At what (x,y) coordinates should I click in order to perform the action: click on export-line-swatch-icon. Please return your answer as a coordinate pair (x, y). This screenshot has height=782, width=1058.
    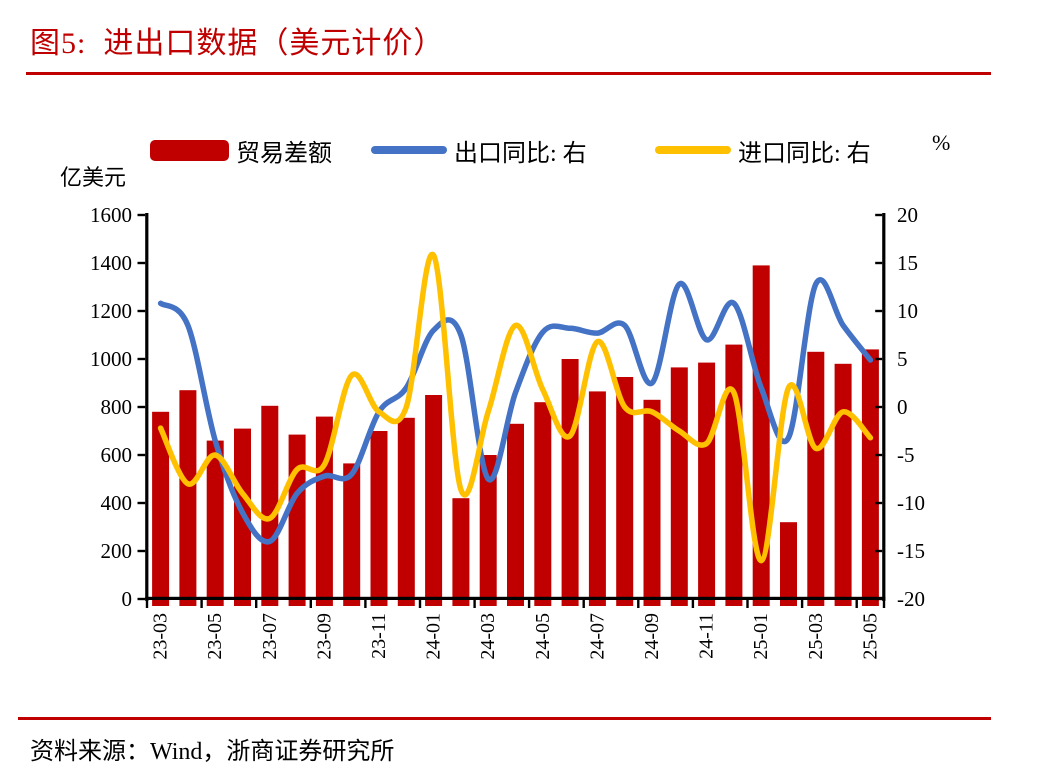
    Looking at the image, I should click on (409, 150).